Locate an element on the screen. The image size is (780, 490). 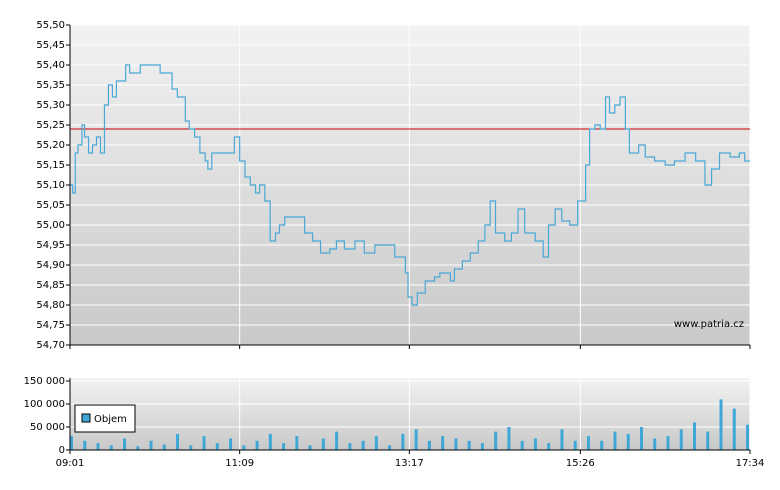
y-tick-label: 54,95 is located at coordinates (50, 245).